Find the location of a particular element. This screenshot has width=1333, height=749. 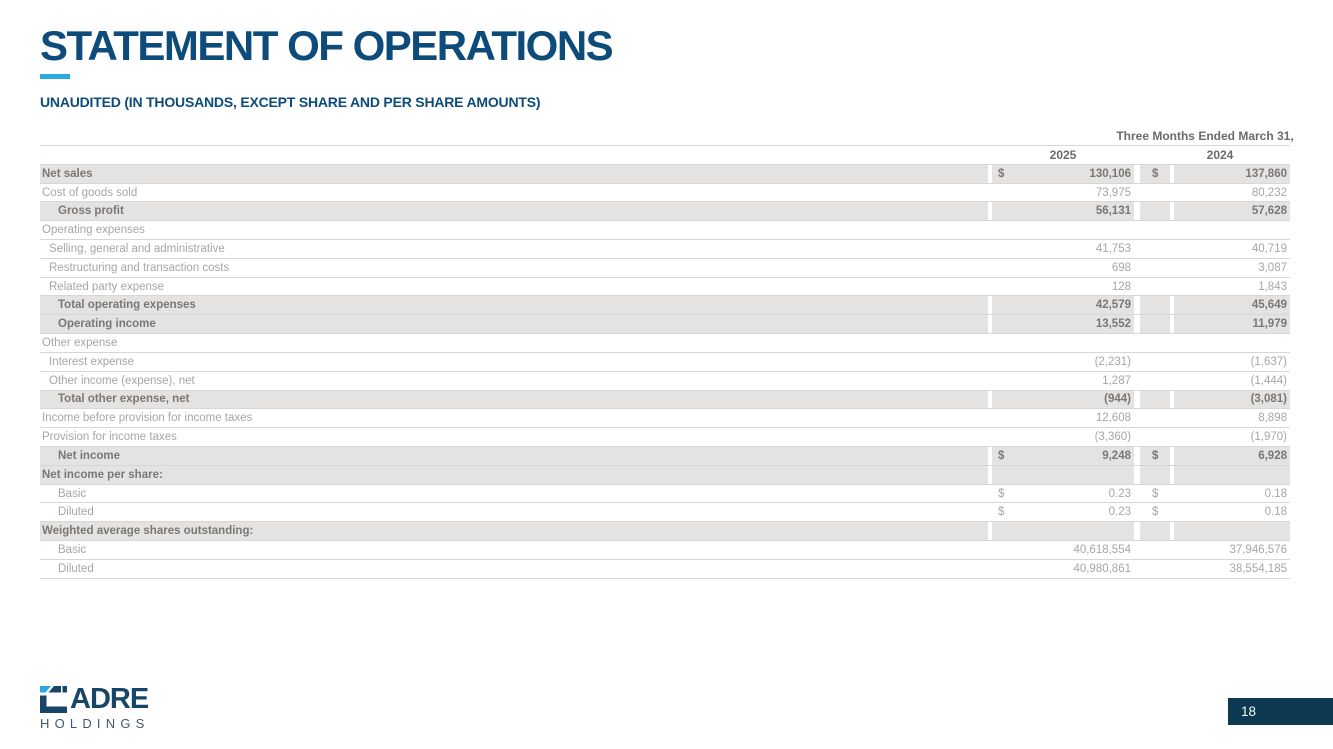

value-2024: 40,719 is located at coordinates (1269, 248).